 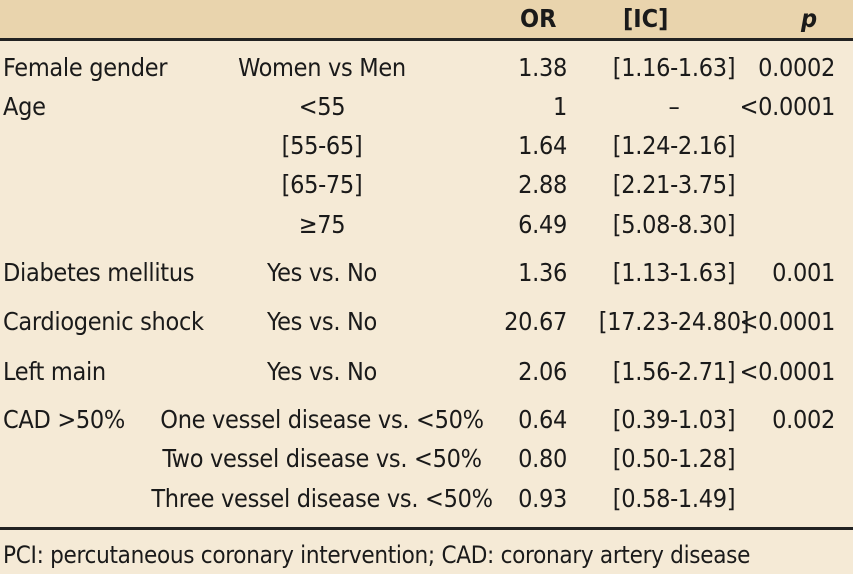 I want to click on header-ic: [IC], so click(x=646, y=18).